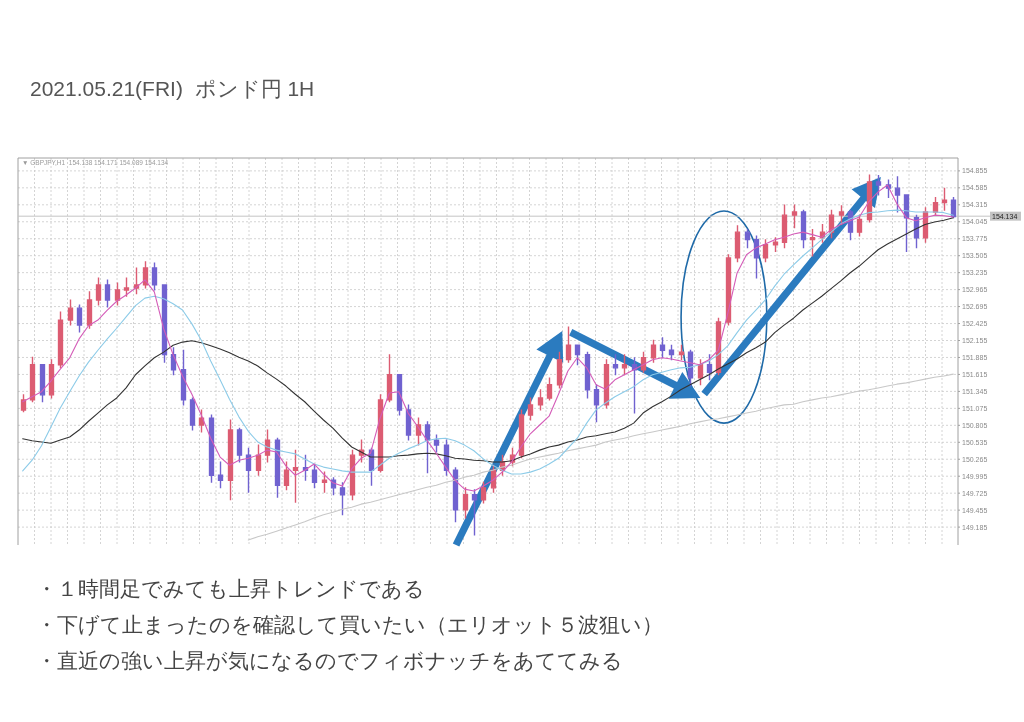  Describe the element at coordinates (230, 588) in the screenshot. I see `text: ・１時間足でみても上昇トレンドである` at that location.